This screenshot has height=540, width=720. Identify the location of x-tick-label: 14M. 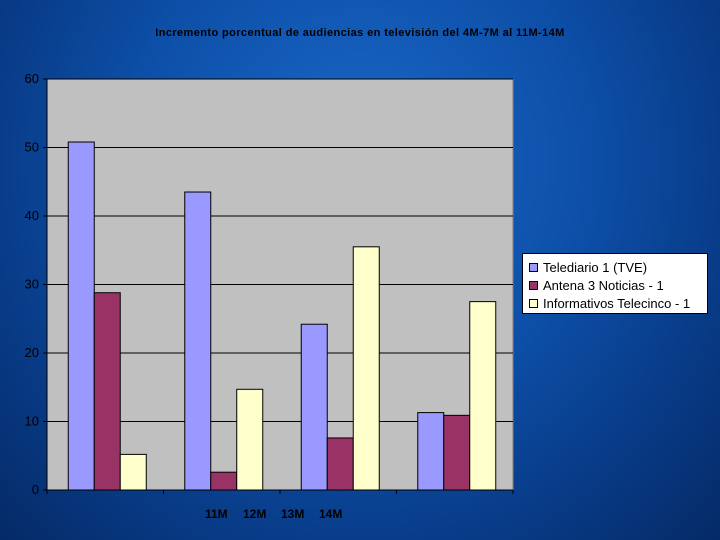
(331, 514).